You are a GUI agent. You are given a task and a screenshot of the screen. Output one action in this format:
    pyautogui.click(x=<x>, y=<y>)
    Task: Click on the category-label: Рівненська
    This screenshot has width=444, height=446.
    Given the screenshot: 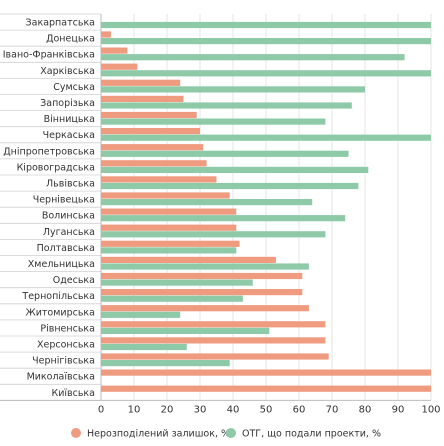 What is the action you would take?
    pyautogui.click(x=67, y=328)
    